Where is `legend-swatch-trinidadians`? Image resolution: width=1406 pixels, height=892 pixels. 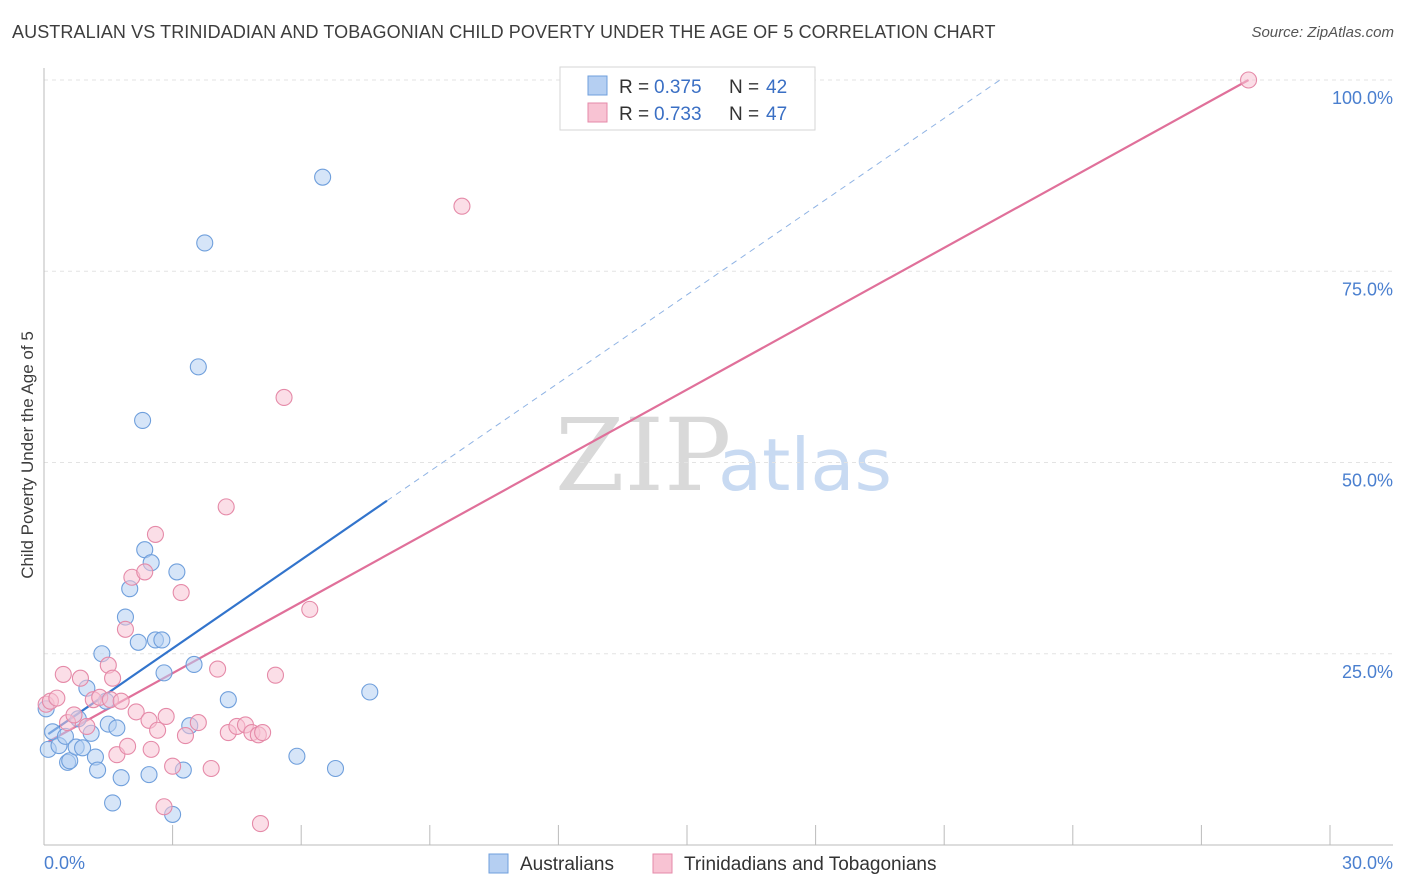
legend-swatch-trinidadians is located at coordinates (597, 112).